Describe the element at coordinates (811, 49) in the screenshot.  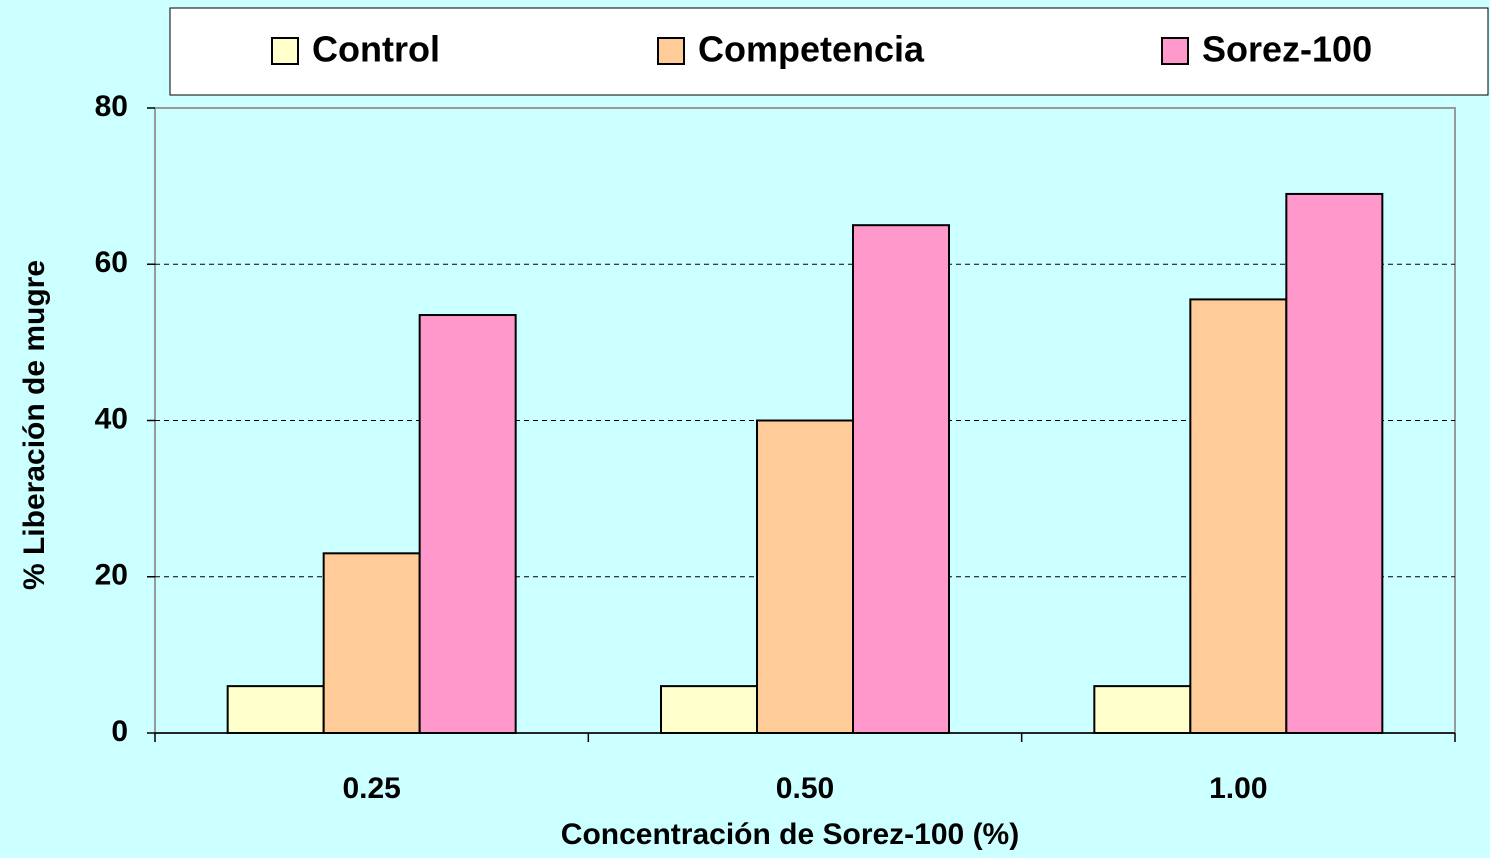
I see `legend-label: Competencia` at that location.